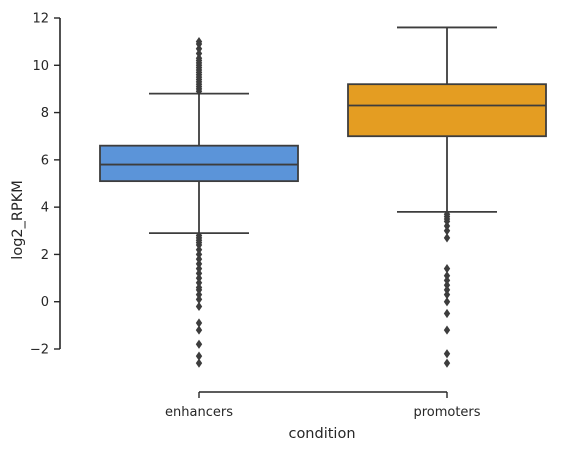  I want to click on y-tick-label: 4, so click(45, 208).